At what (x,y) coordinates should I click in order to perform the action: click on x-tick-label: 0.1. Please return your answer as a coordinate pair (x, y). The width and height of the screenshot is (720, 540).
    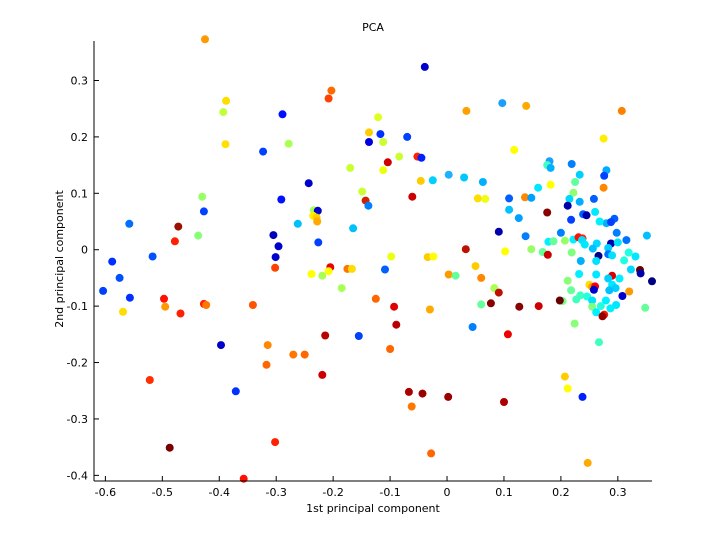
    Looking at the image, I should click on (504, 492).